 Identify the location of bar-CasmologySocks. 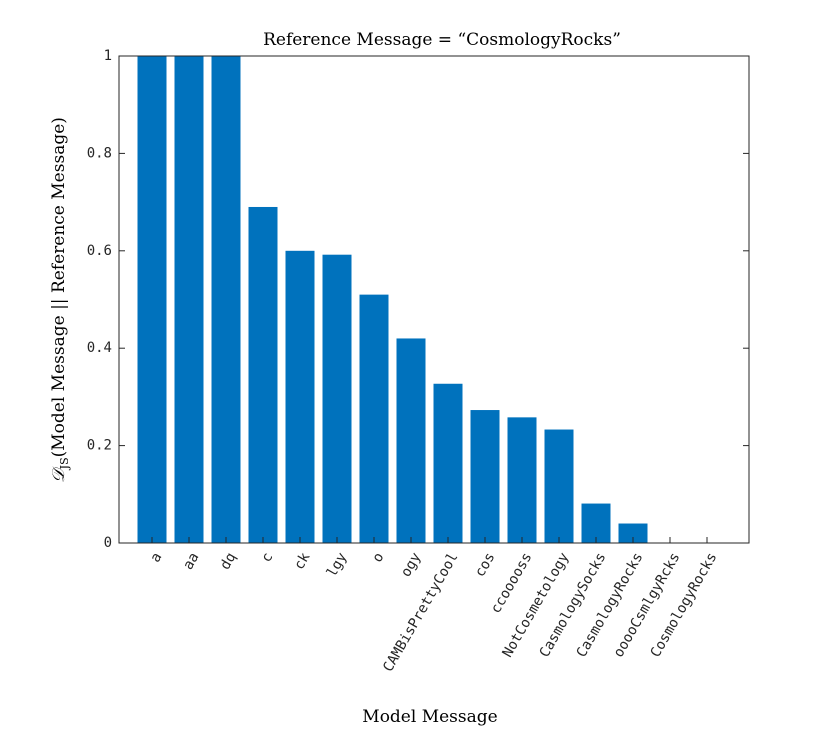
(596, 523).